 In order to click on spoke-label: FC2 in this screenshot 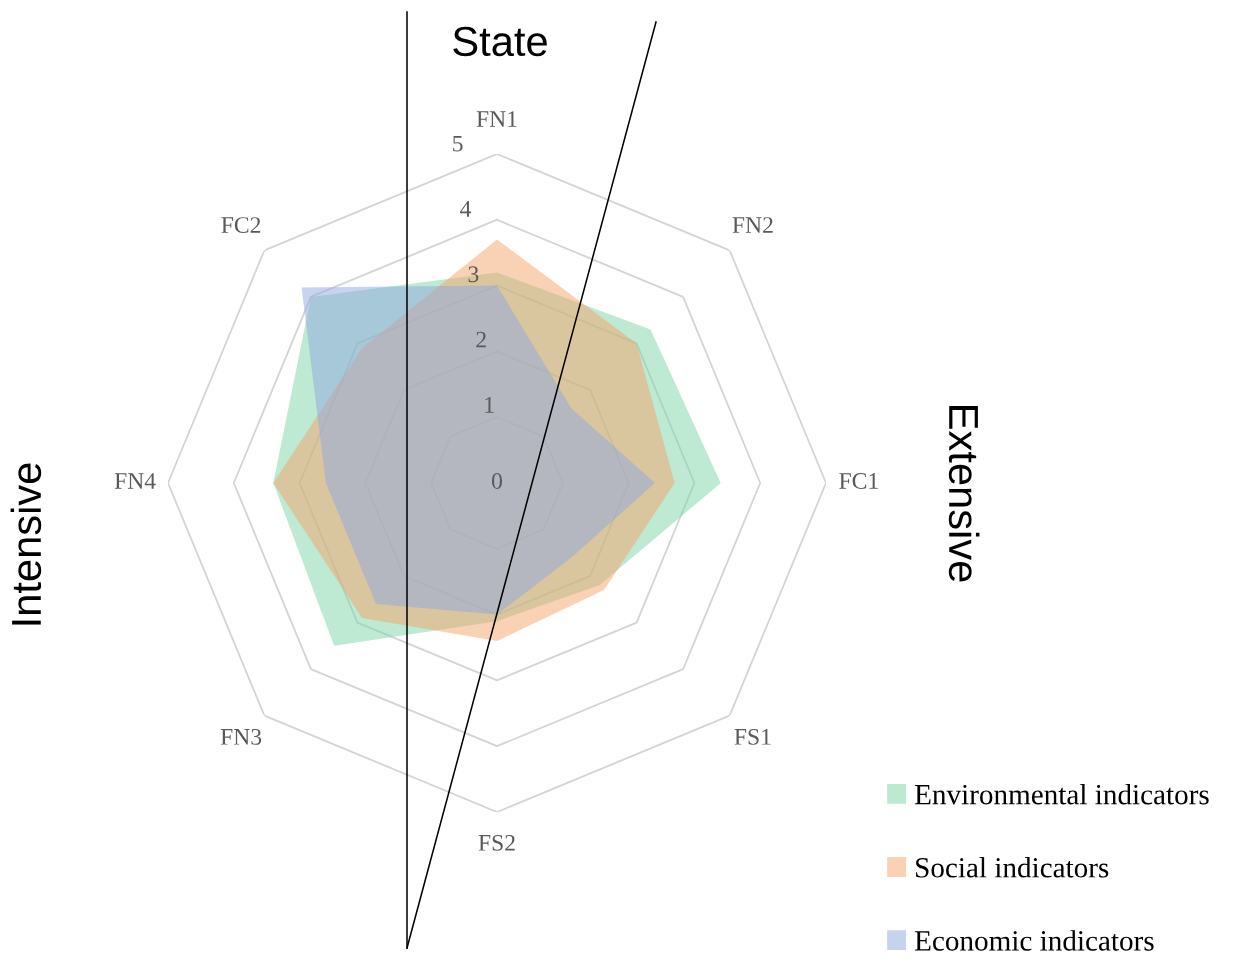, I will do `click(241, 225)`.